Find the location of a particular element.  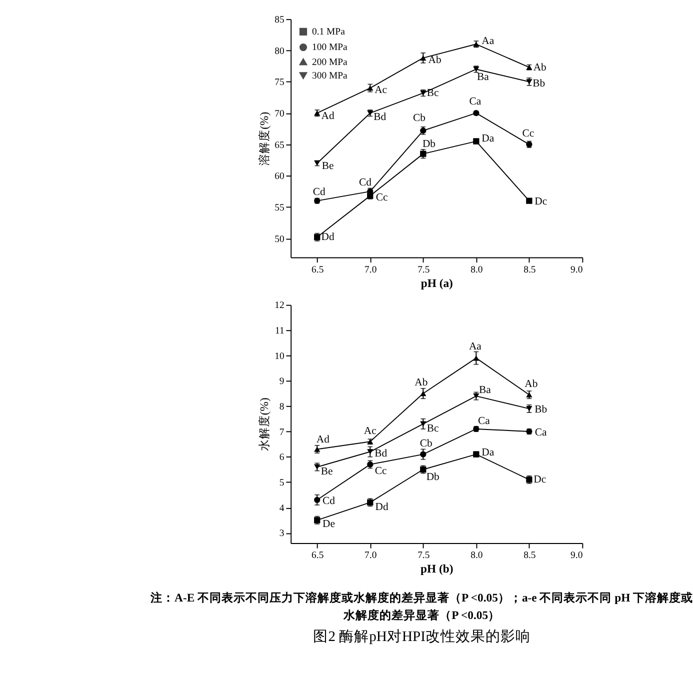

y-tick-label: 55 is located at coordinates (279, 208).